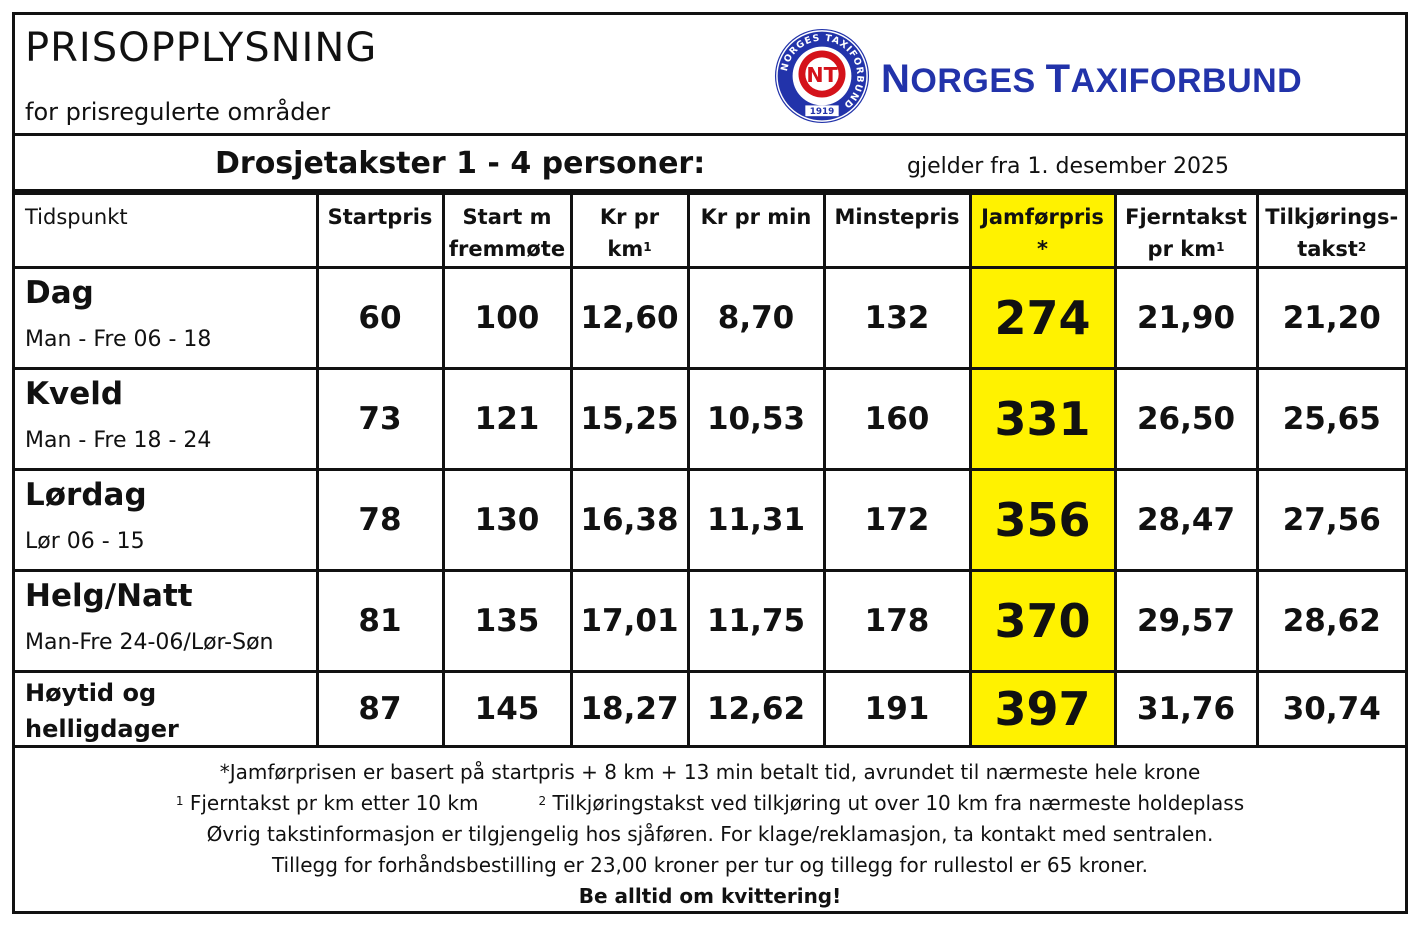  What do you see at coordinates (629, 419) in the screenshot?
I see `km-price: 15,25` at bounding box center [629, 419].